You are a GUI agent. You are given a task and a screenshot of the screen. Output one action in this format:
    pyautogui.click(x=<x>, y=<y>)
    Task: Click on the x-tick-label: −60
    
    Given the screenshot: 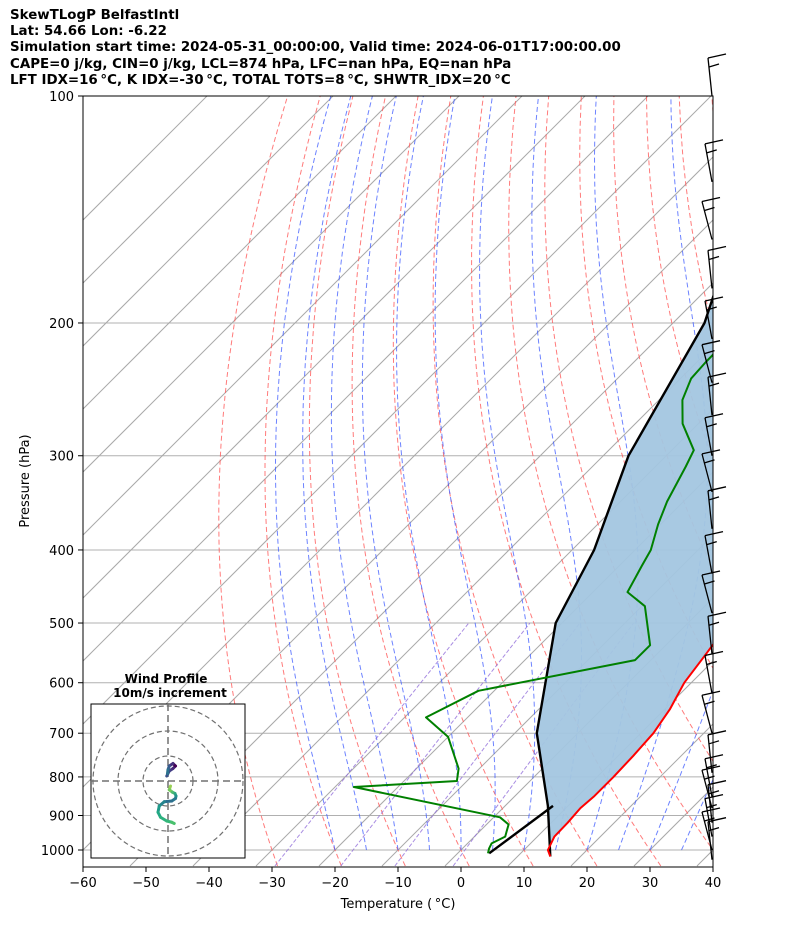 What is the action you would take?
    pyautogui.click(x=82, y=883)
    